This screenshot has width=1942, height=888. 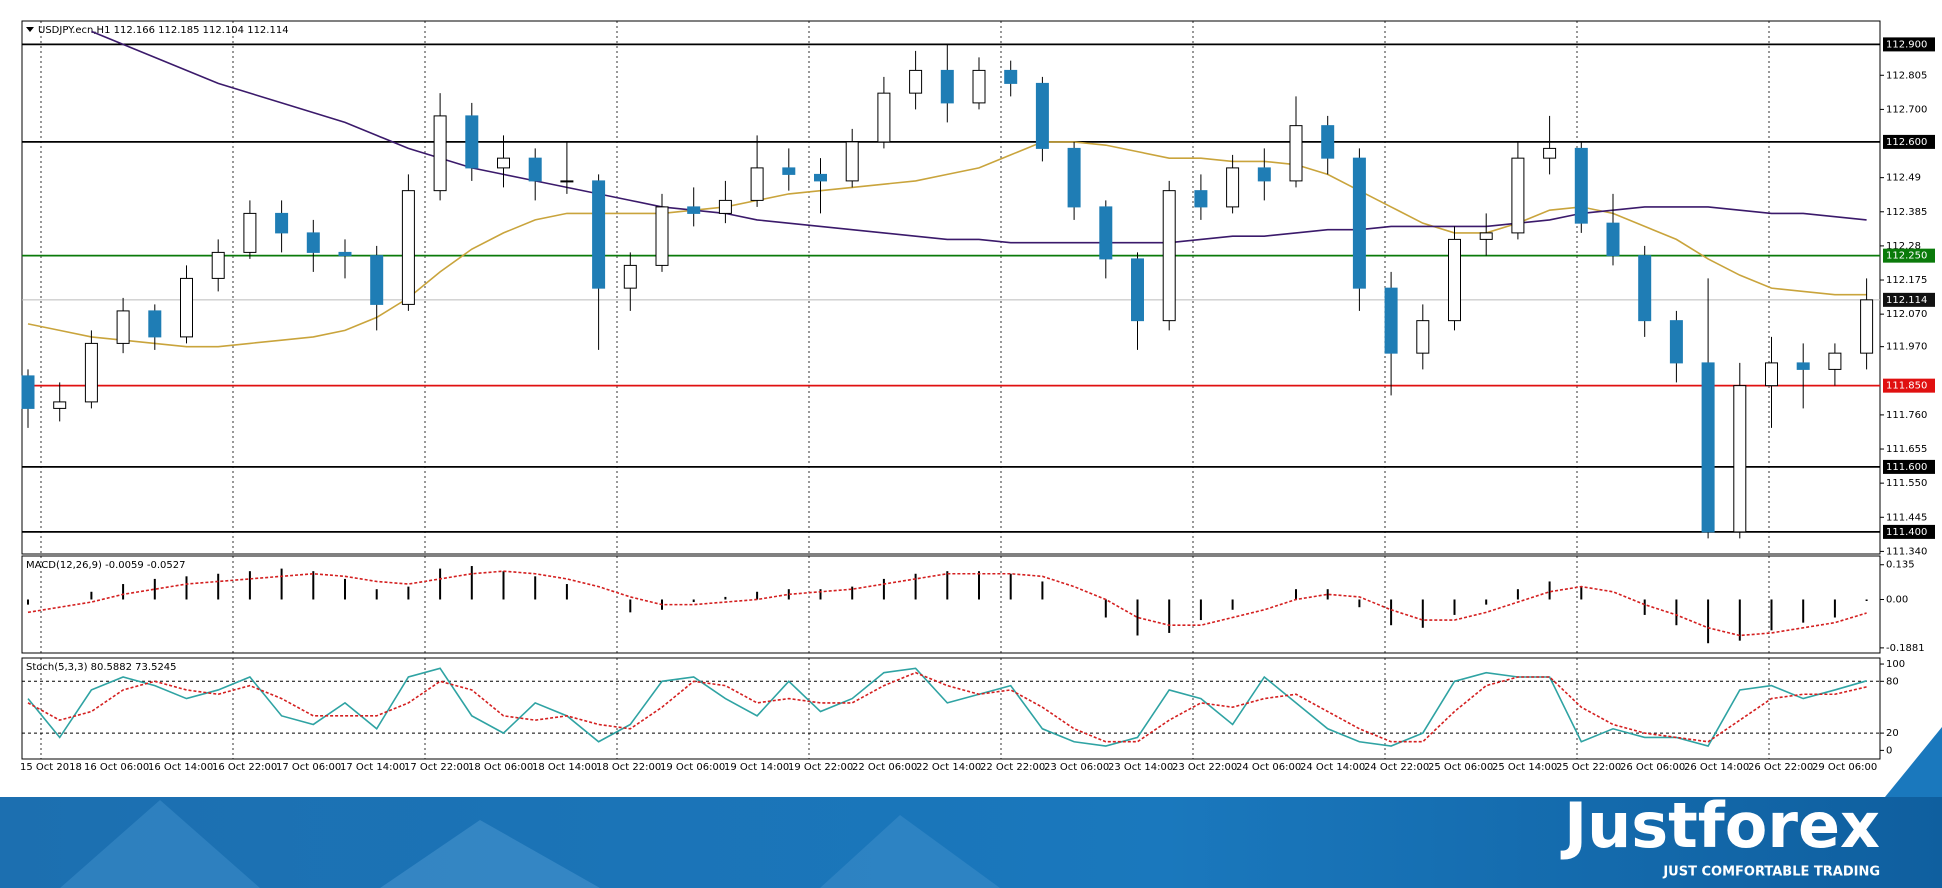 What do you see at coordinates (1906, 551) in the screenshot?
I see `y-tick-label: 111.340` at bounding box center [1906, 551].